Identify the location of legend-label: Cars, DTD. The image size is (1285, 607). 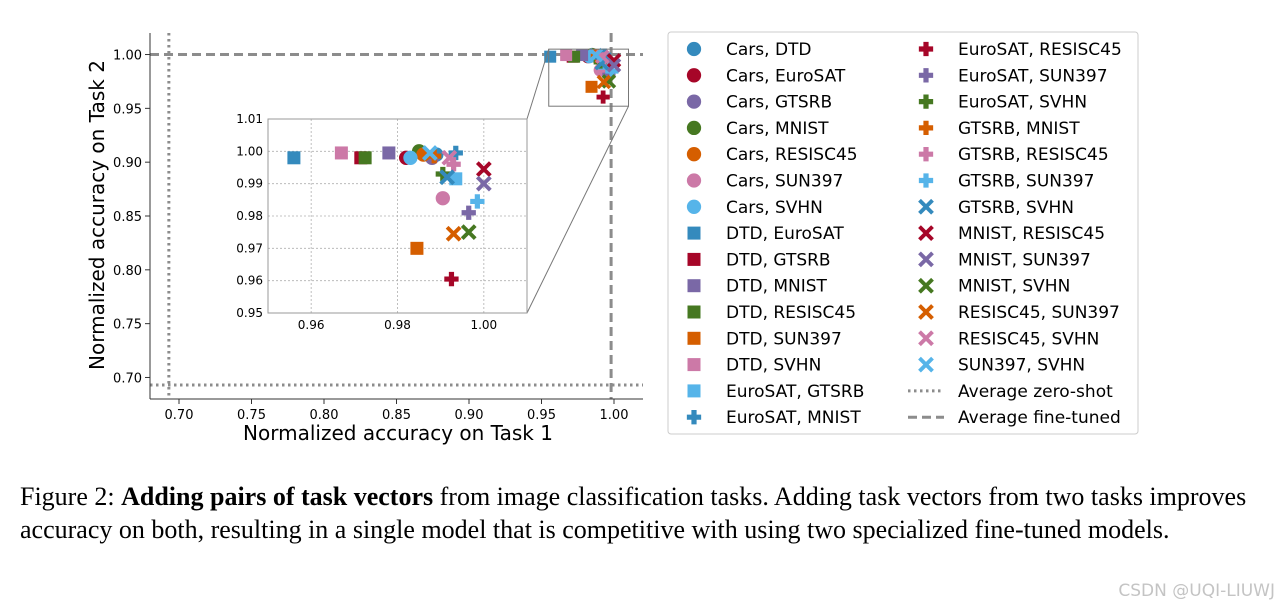
(769, 50).